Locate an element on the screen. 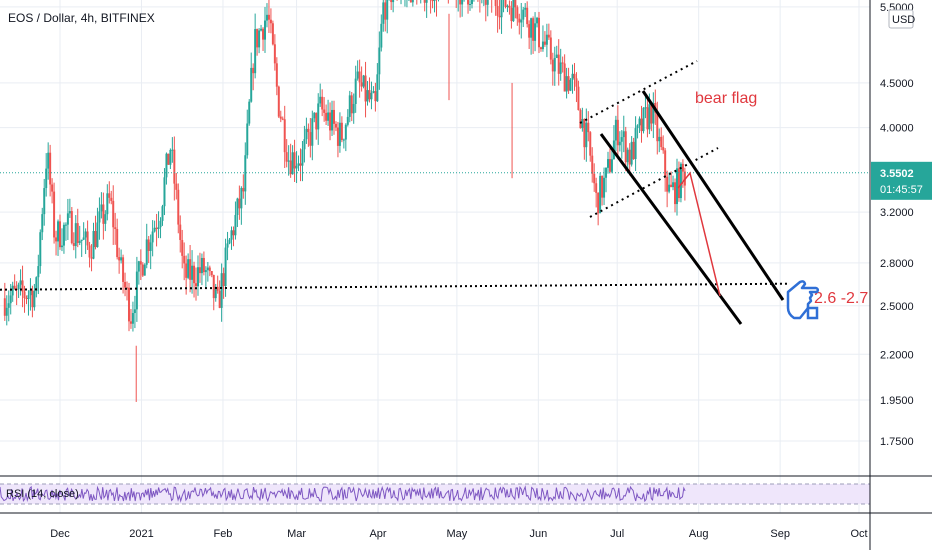  projection-line is located at coordinates (699, 234).